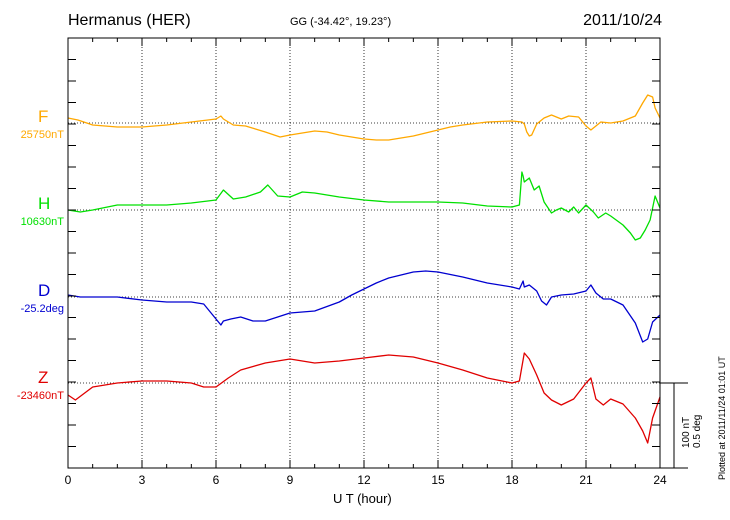 This screenshot has width=730, height=520. Describe the element at coordinates (43, 116) in the screenshot. I see `component-letter-F: F` at that location.